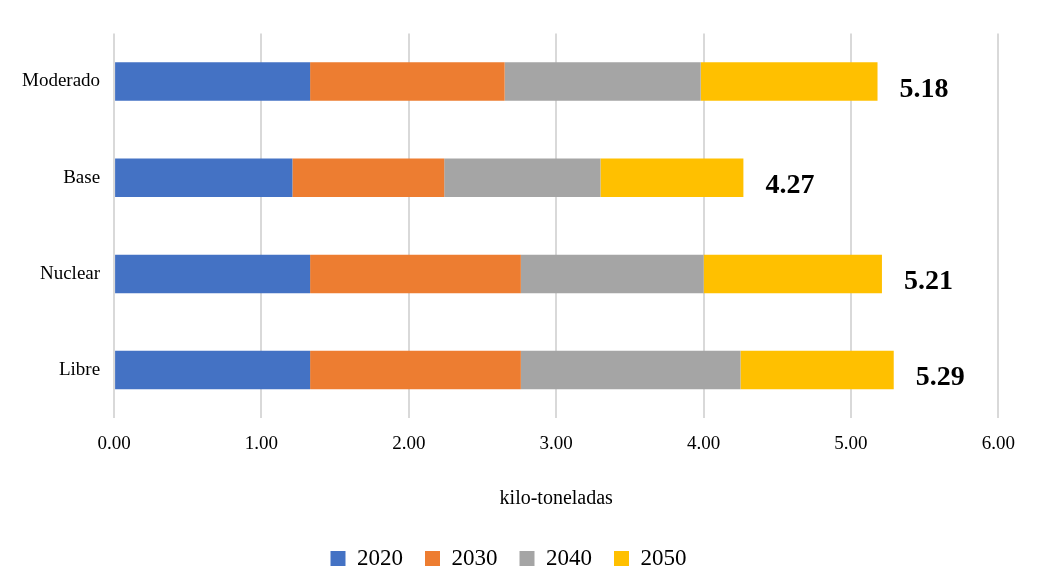 The image size is (1037, 588). Describe the element at coordinates (79, 369) in the screenshot. I see `y-tick-label: Libre` at that location.